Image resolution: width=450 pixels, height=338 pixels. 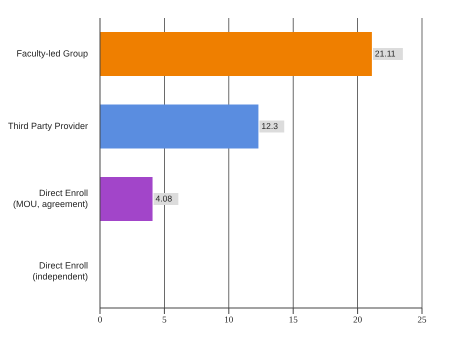 What do you see at coordinates (48, 126) in the screenshot?
I see `y-tick-label: Third Party Provider` at bounding box center [48, 126].